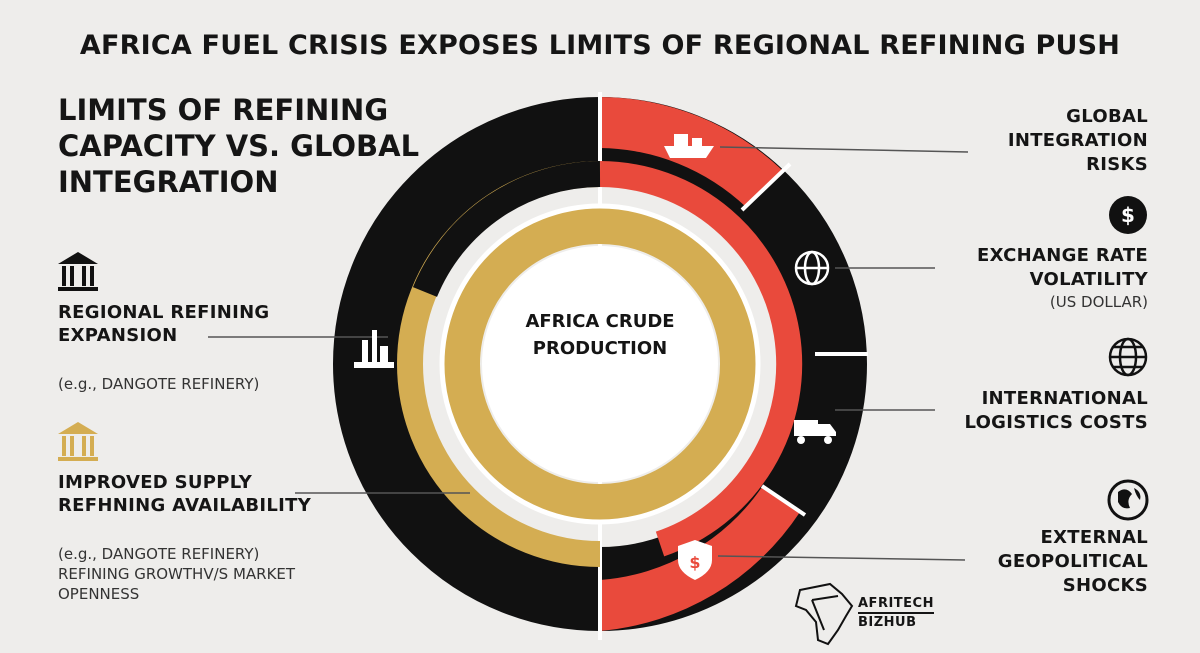  I want to click on earth-icon, so click(1128, 500).